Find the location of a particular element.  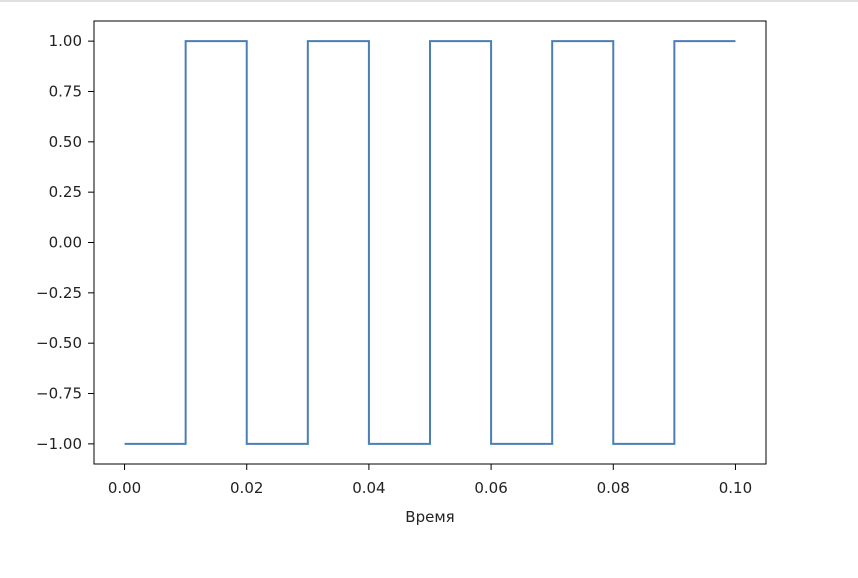

top-divider is located at coordinates (429, 1).